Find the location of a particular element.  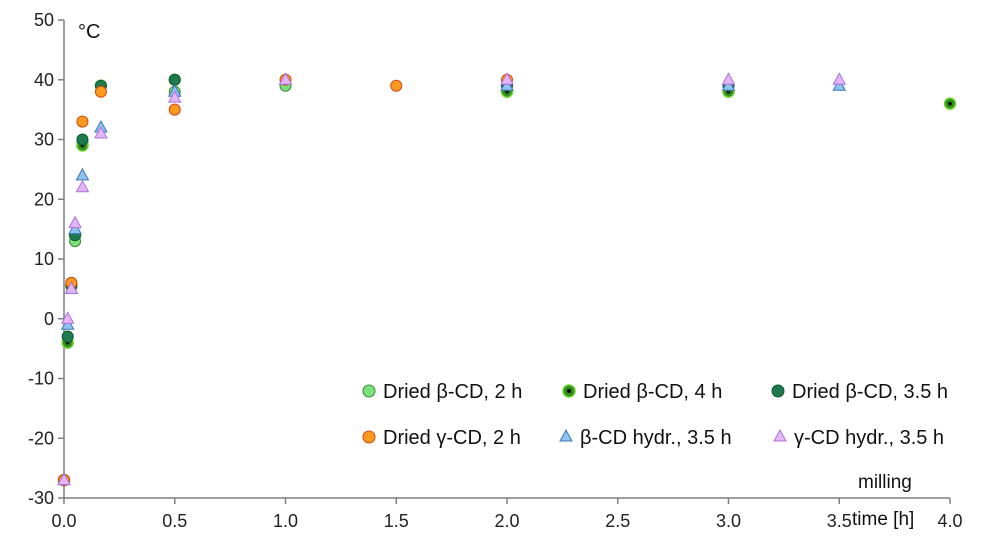

x-tick-label: 2.5 is located at coordinates (617, 521).